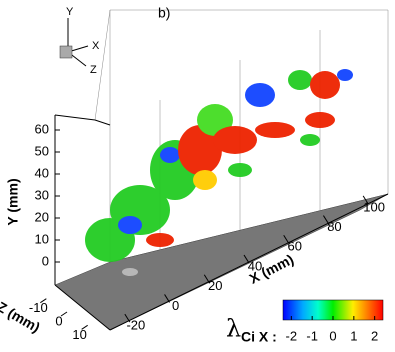  What do you see at coordinates (374, 335) in the screenshot?
I see `colorbar-tick-label: 2` at bounding box center [374, 335].